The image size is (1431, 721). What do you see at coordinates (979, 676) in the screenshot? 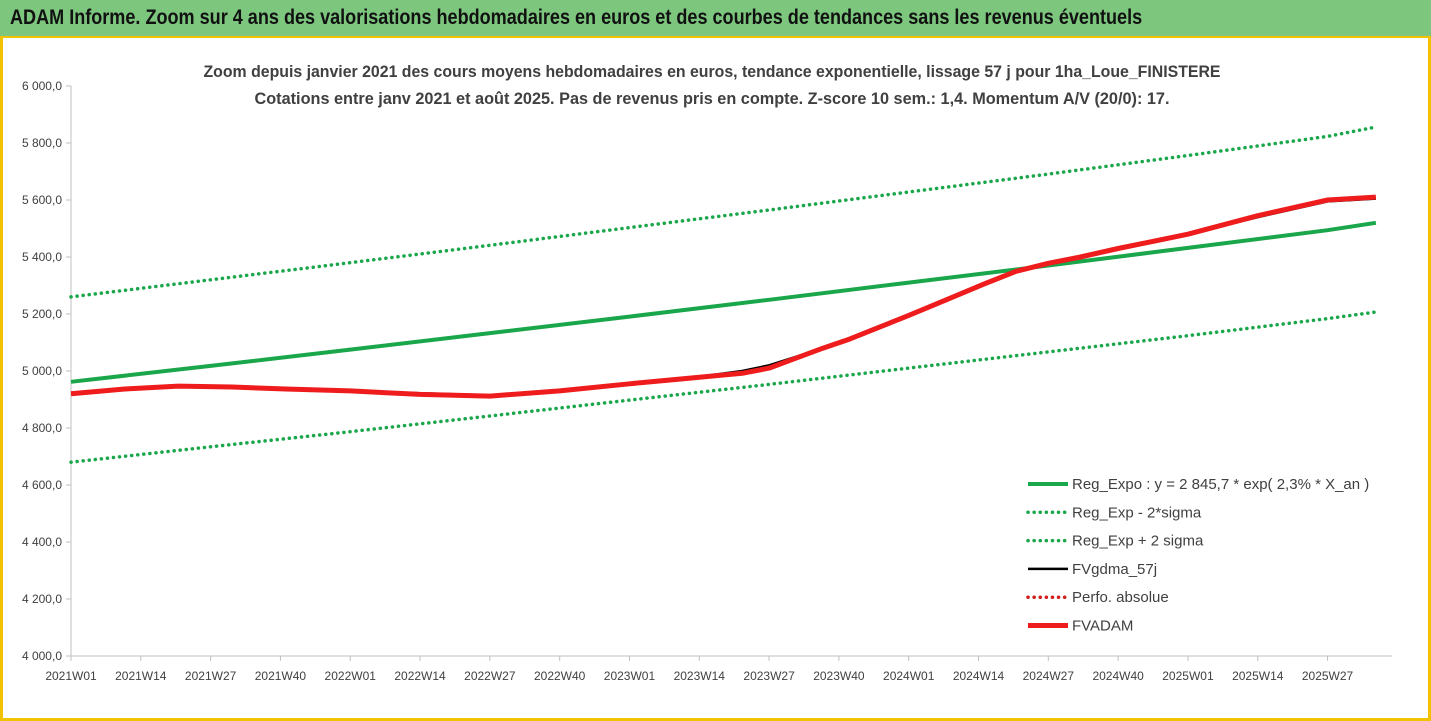
I see `x-tick-label: 2024W14` at bounding box center [979, 676].